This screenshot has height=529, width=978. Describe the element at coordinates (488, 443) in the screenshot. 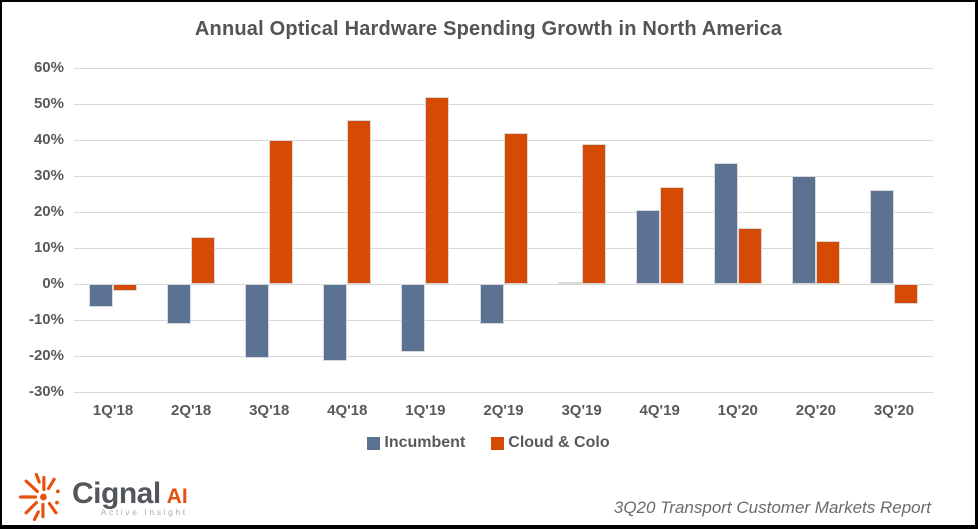

I see `legend: Incumbent Cloud & Colo` at that location.